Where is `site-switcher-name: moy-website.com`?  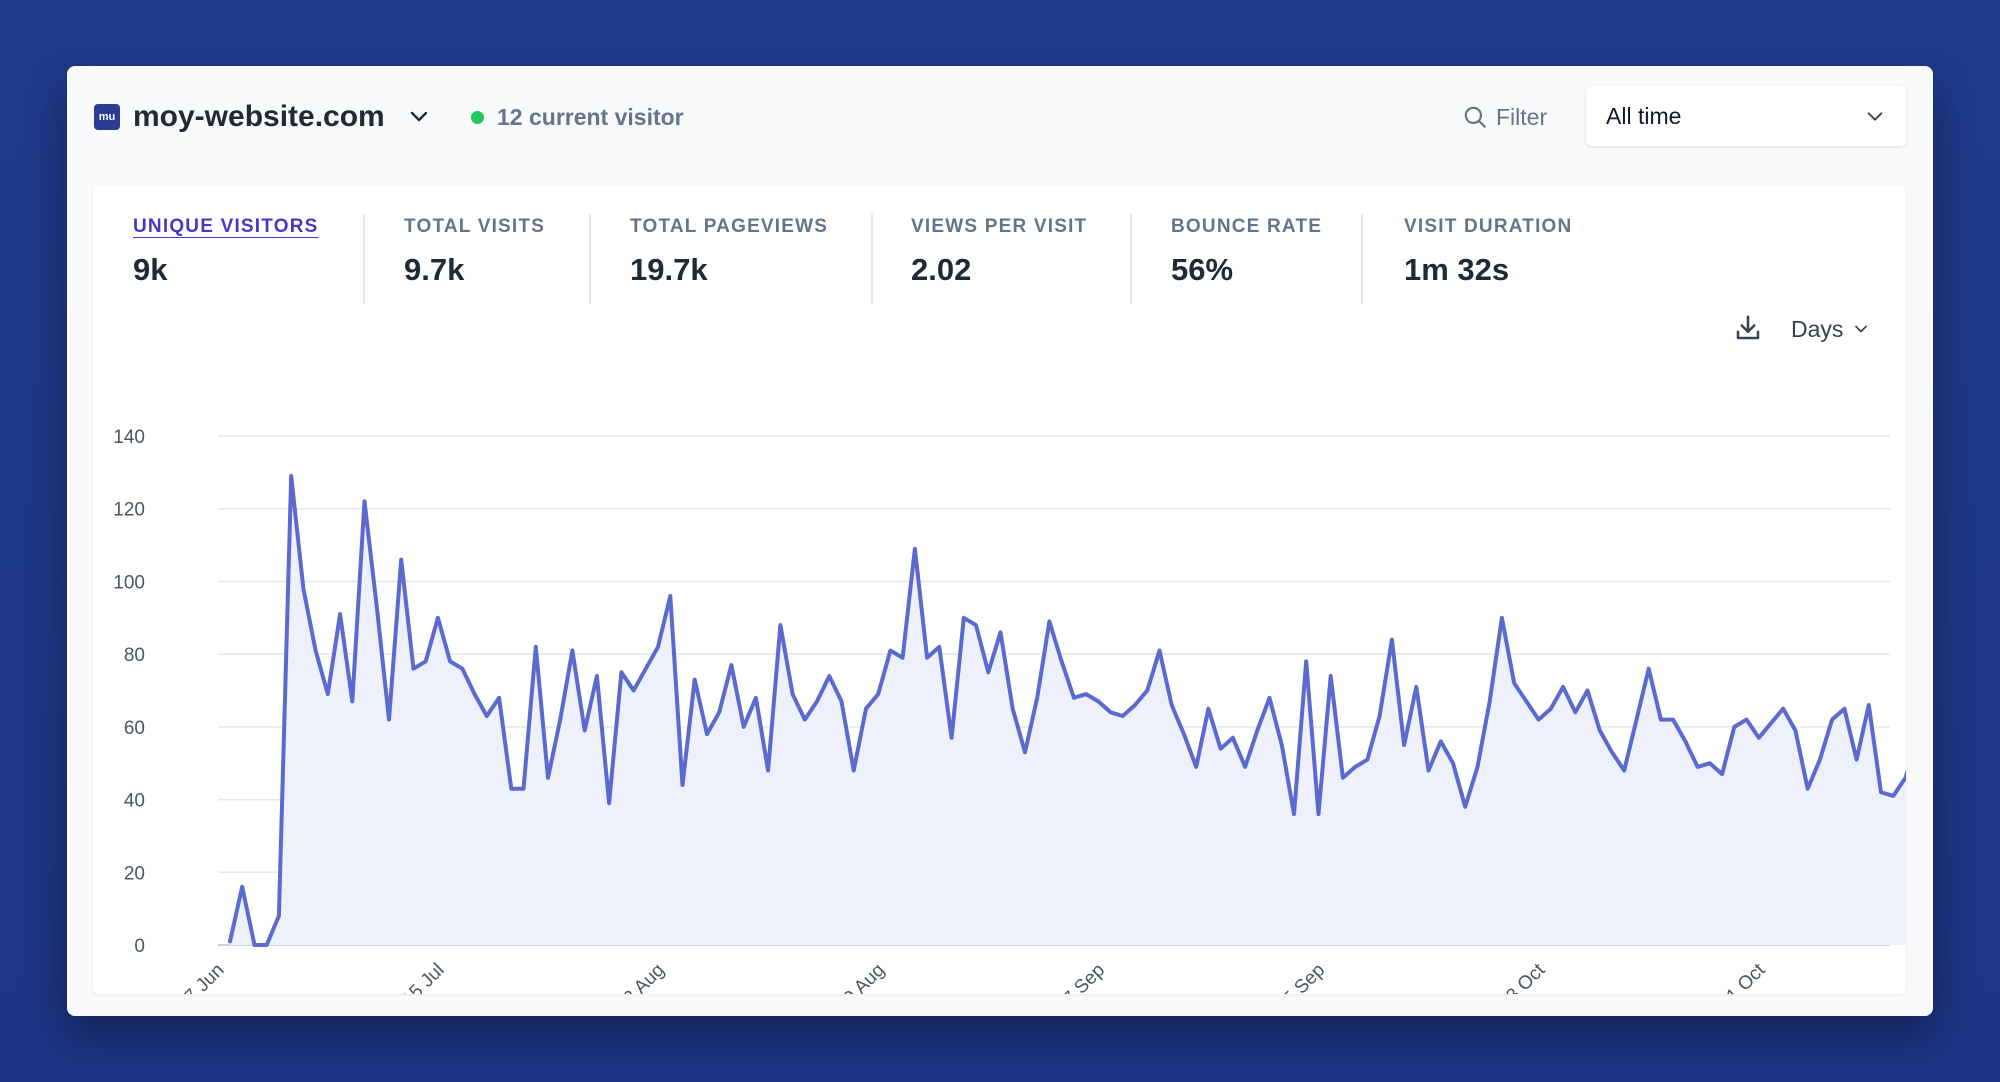
site-switcher-name: moy-website.com is located at coordinates (259, 116).